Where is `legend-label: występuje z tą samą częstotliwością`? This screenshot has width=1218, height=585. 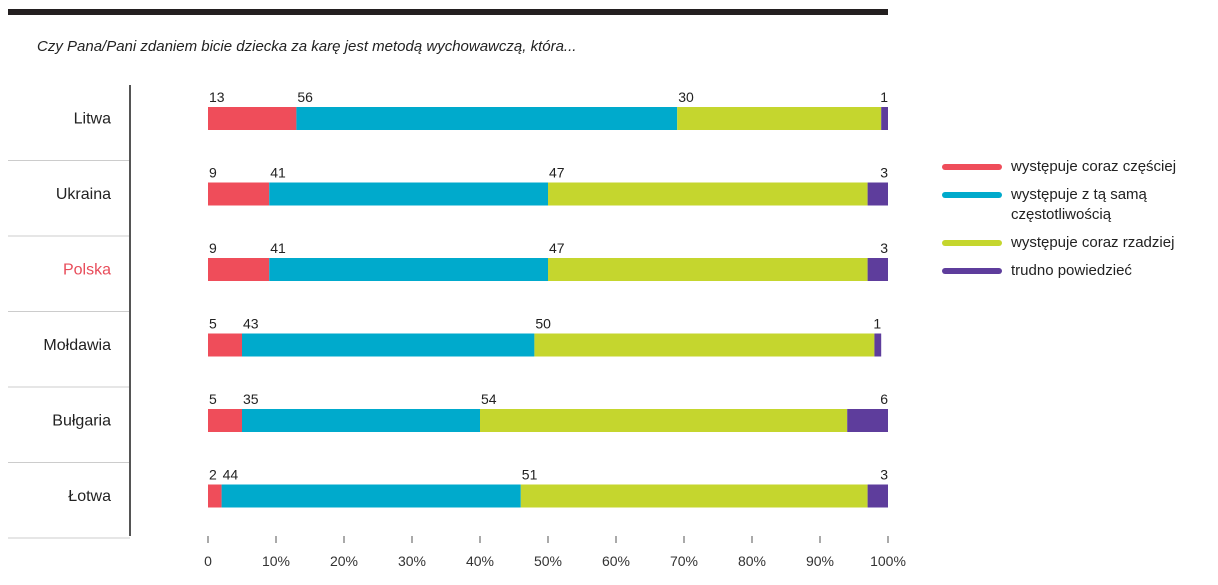 legend-label: występuje z tą samą częstotliwością is located at coordinates (1079, 204).